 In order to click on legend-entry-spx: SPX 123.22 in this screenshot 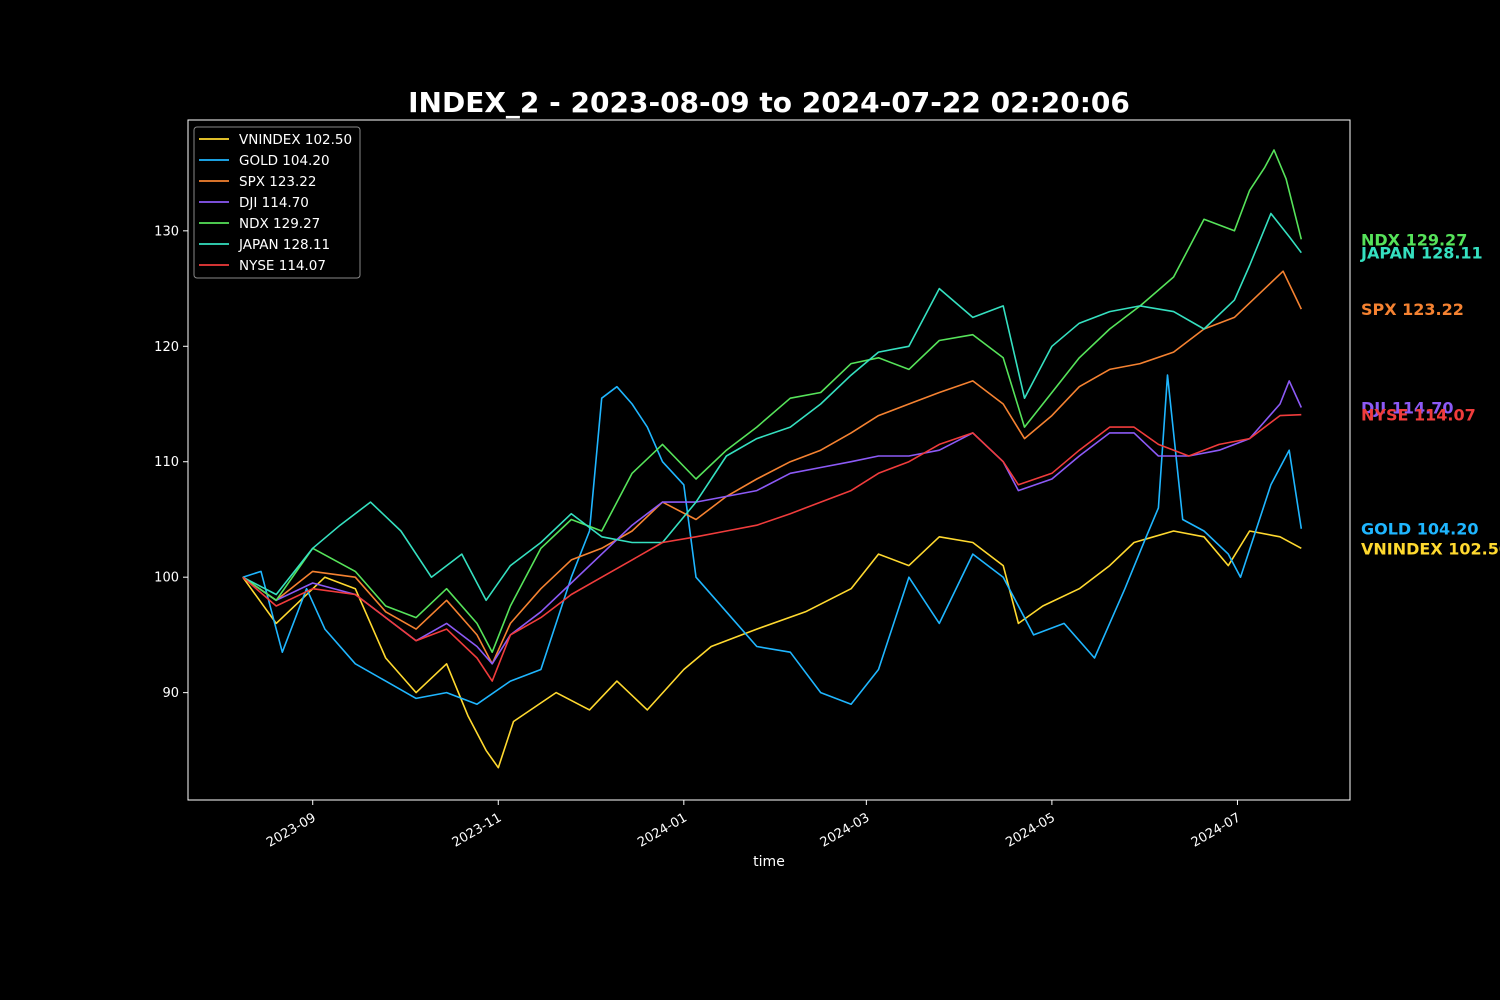, I will do `click(278, 182)`.